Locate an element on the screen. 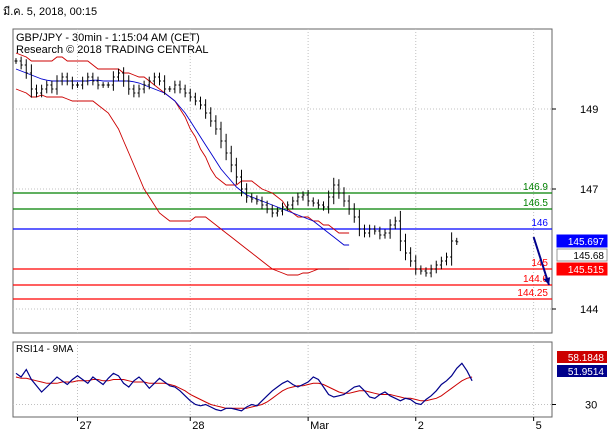 The height and width of the screenshot is (441, 611). rsi-flag-label: 51.9514 is located at coordinates (586, 372).